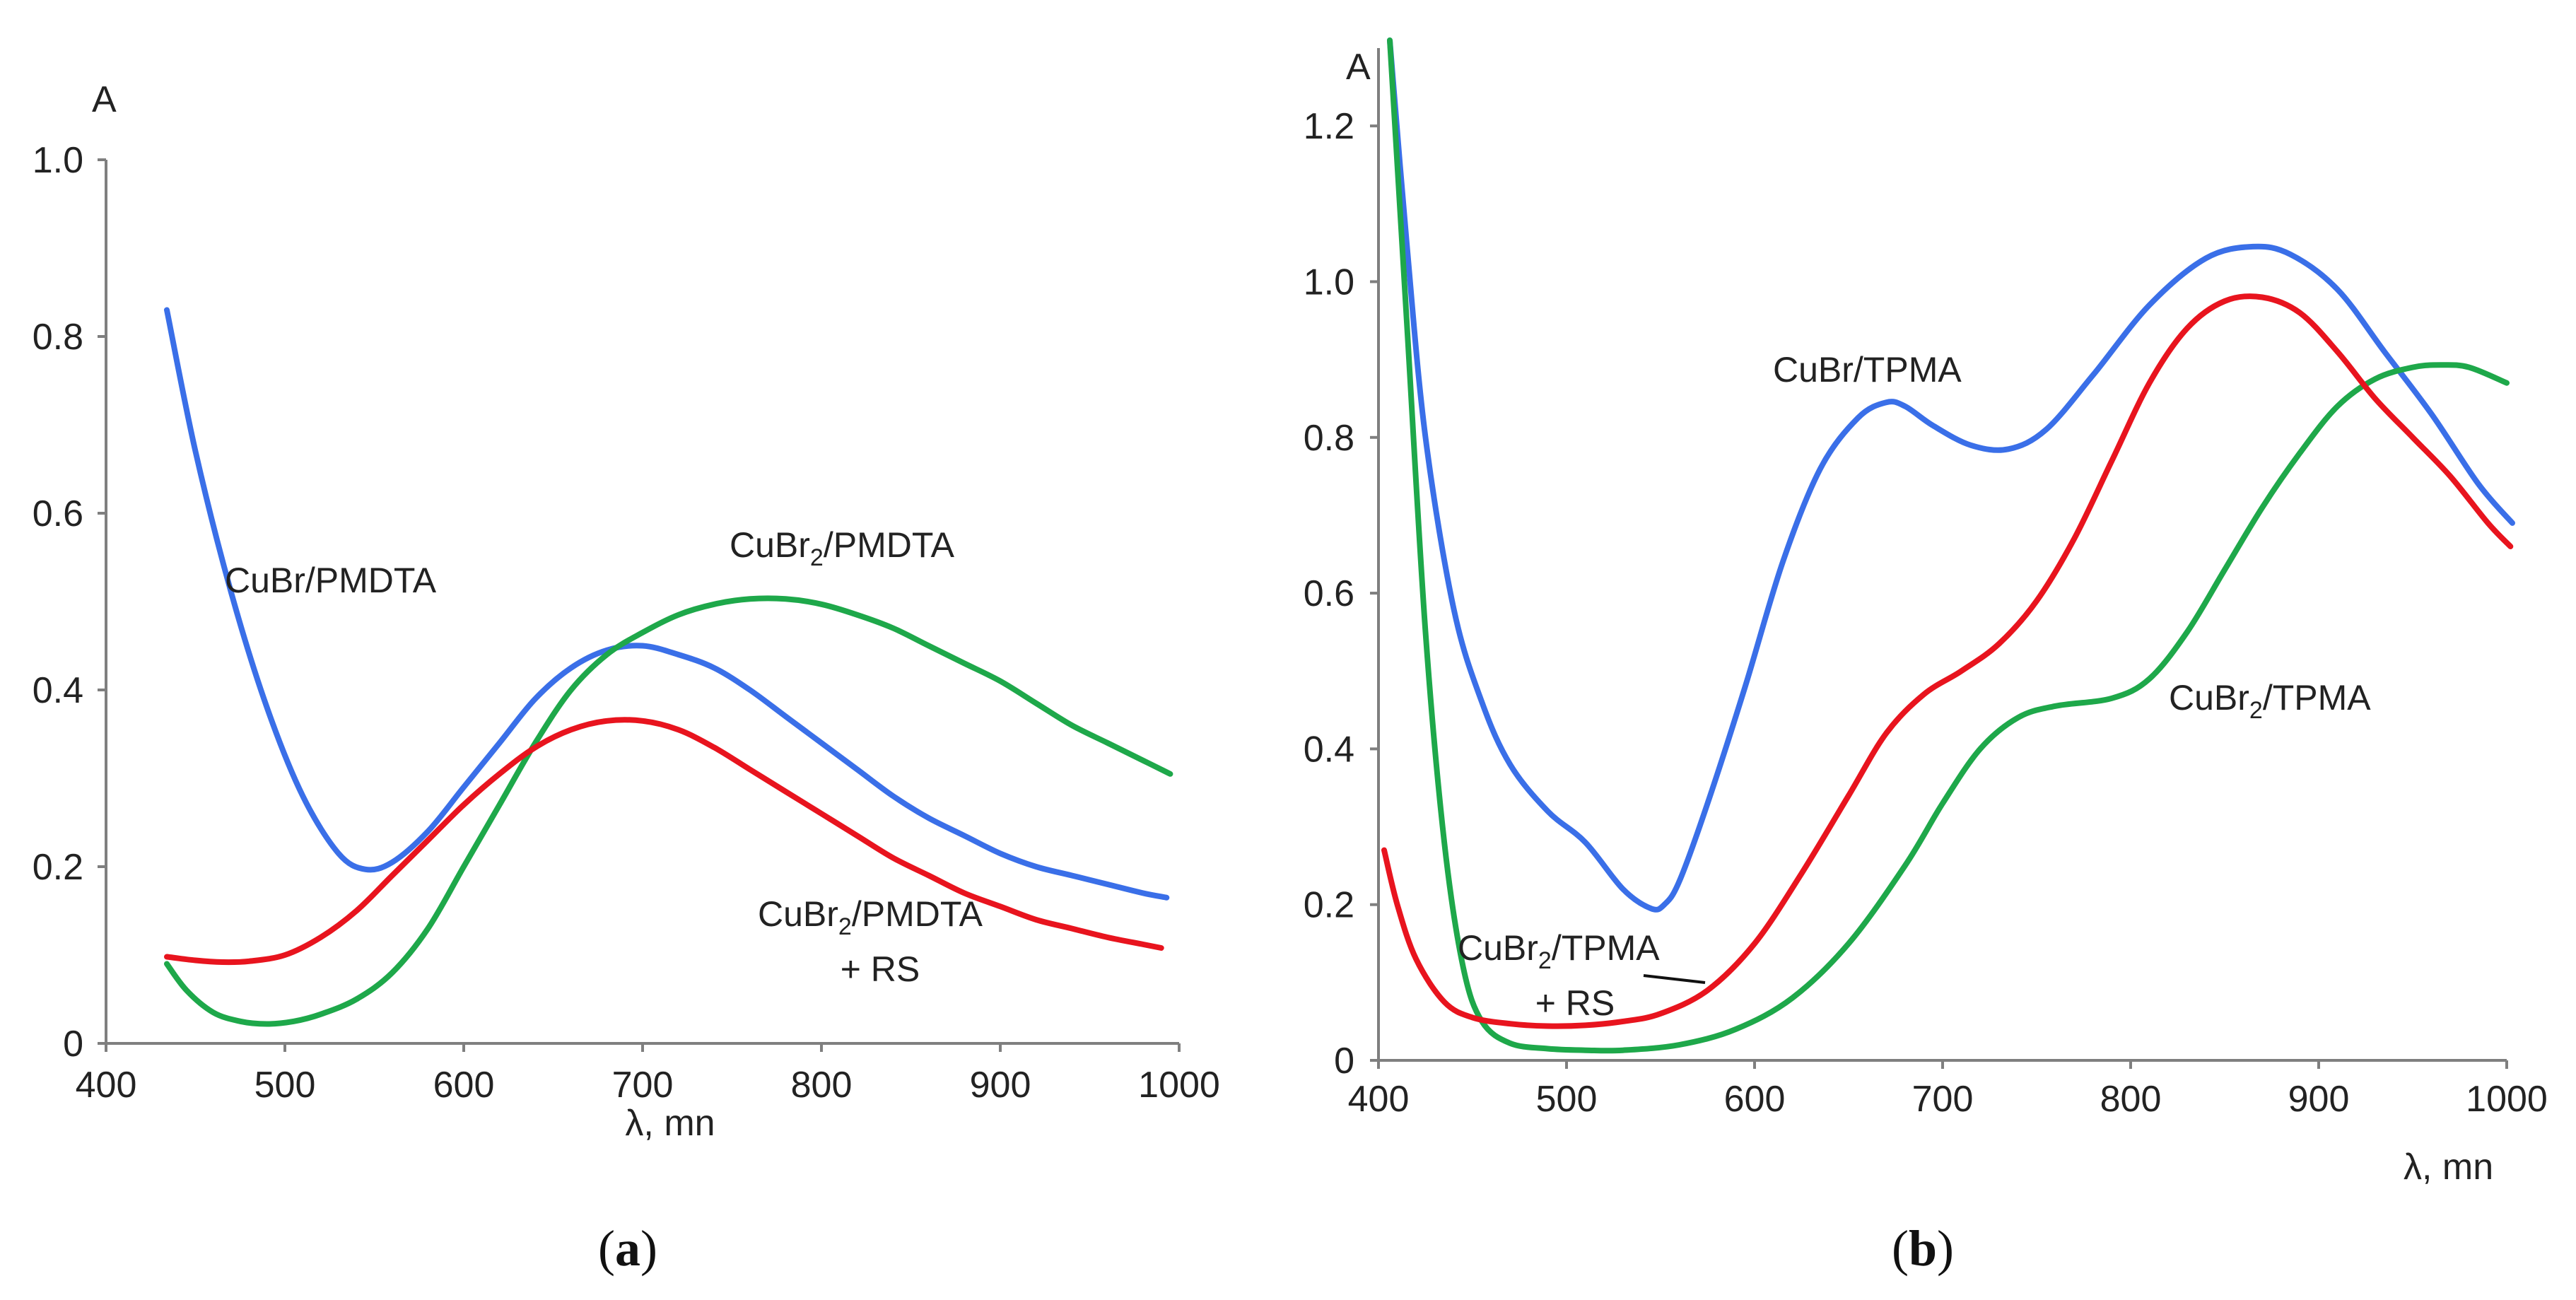  What do you see at coordinates (871, 917) in the screenshot?
I see `series-label-cubr2-pmdta-rs: CuBr2/PMDTA` at bounding box center [871, 917].